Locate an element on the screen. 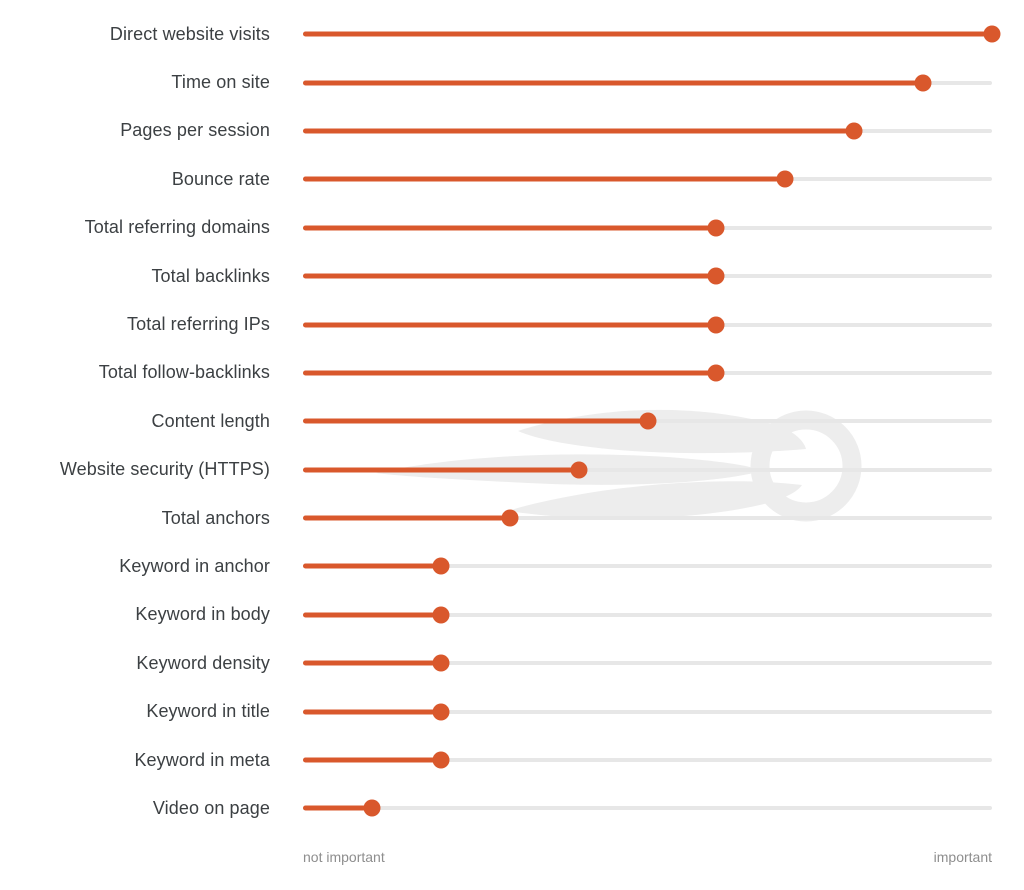  chart-row: Keyword in anchor is located at coordinates (512, 566).